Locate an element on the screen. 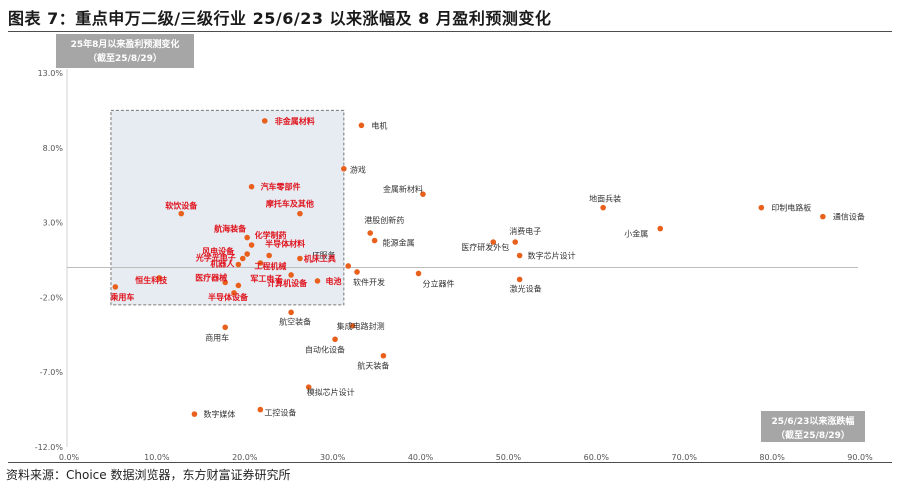  x-tick-label: 90.0% is located at coordinates (860, 457).